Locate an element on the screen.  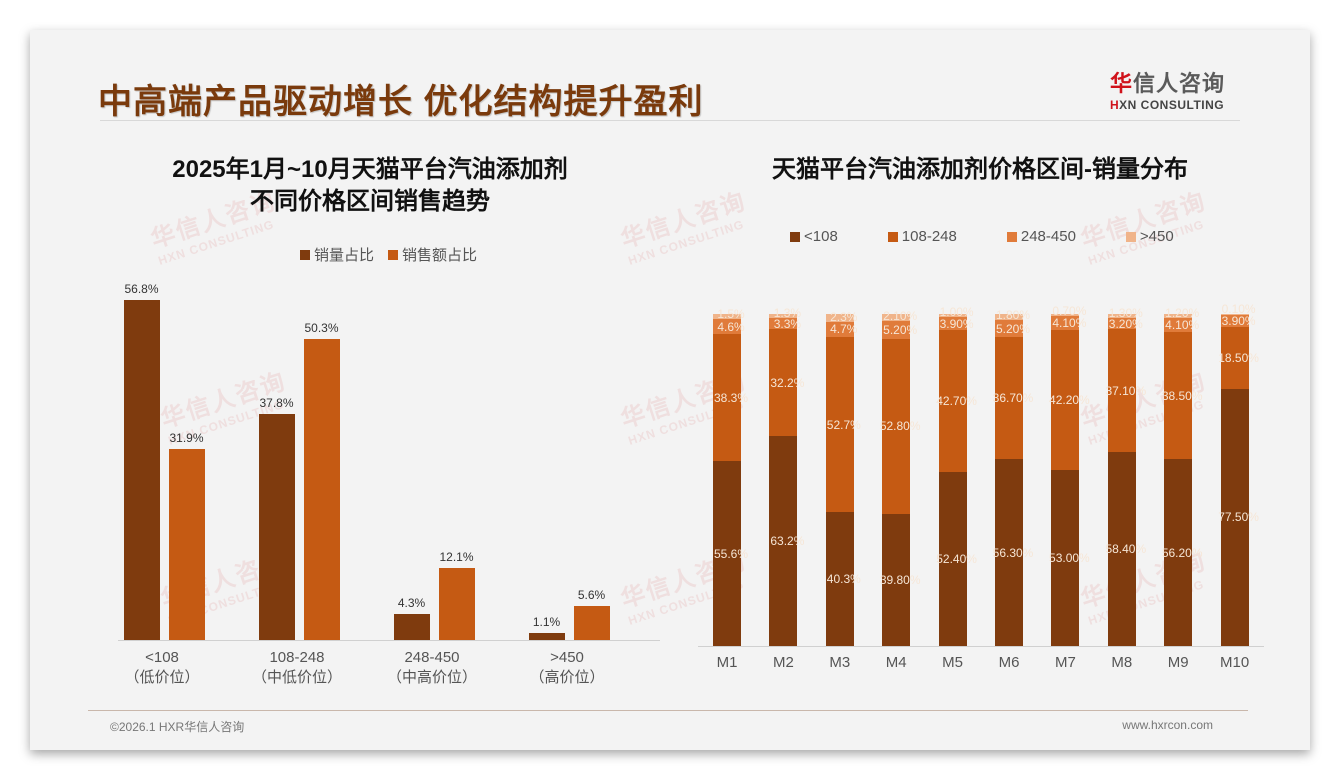
segment-value-label: 52.7% is located at coordinates (843, 424).